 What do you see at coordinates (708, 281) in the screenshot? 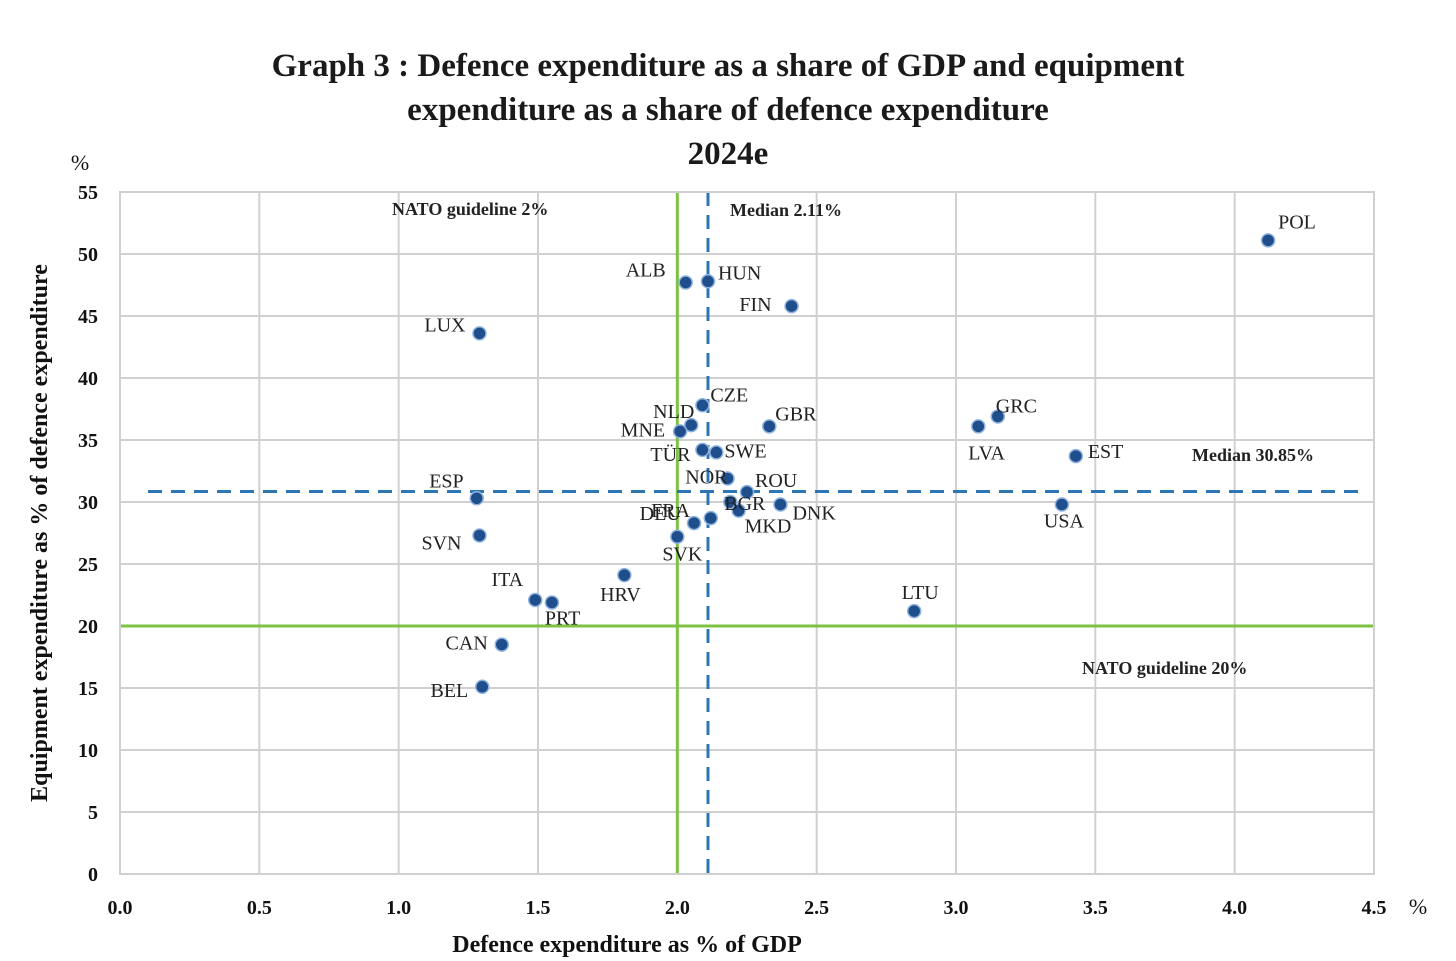
I see `data-point-hun` at bounding box center [708, 281].